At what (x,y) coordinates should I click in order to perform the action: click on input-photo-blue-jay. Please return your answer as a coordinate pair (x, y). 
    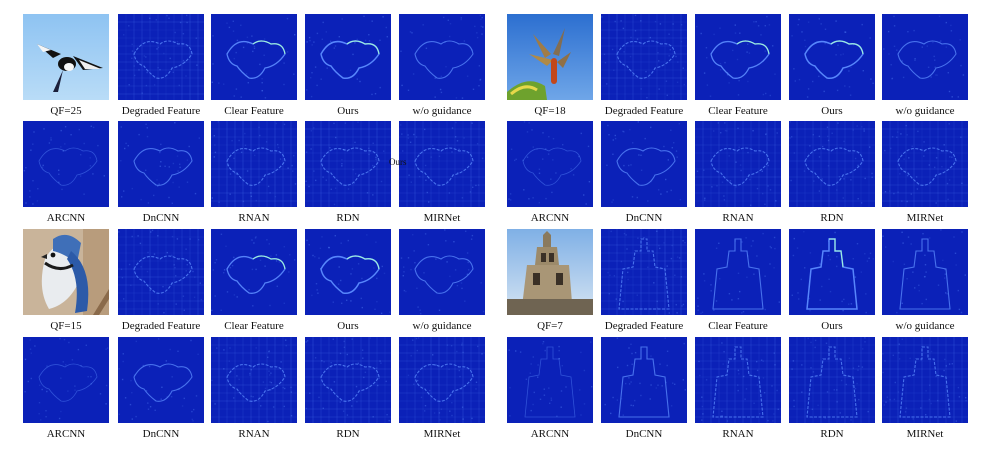
    Looking at the image, I should click on (66, 272).